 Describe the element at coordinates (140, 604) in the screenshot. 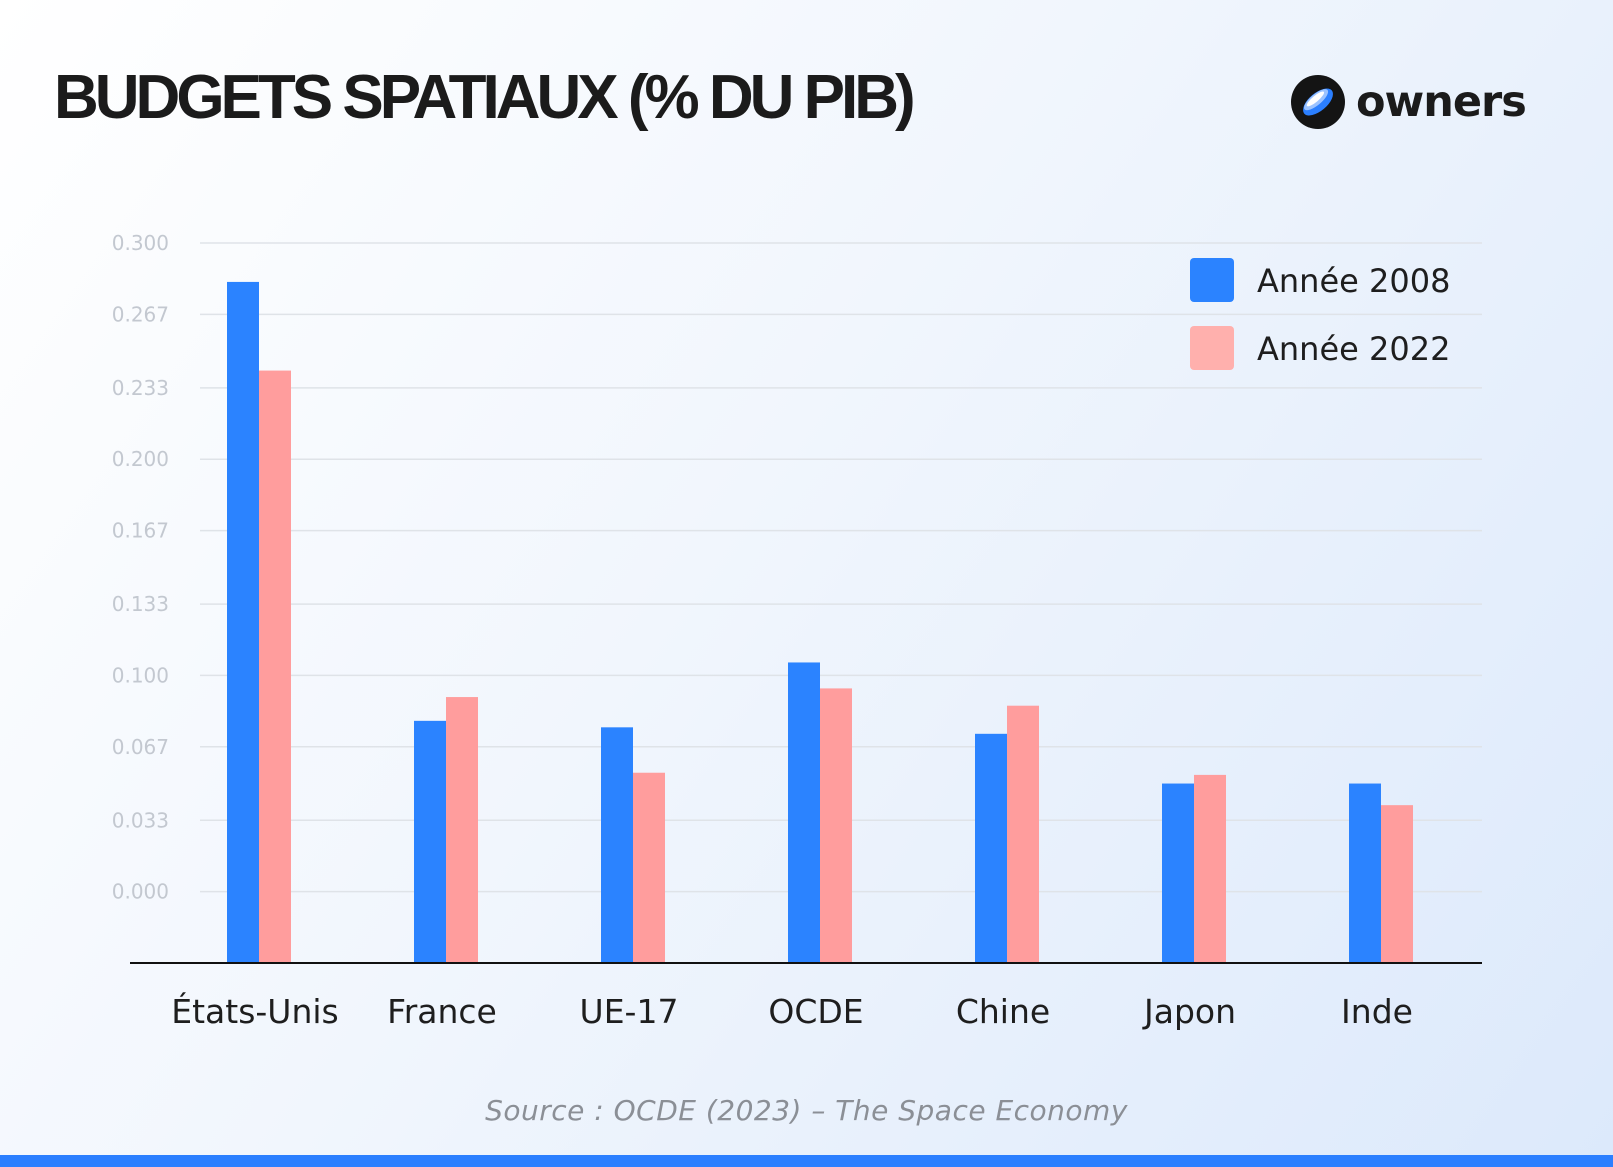

I see `y-tick-label: 0.133` at that location.